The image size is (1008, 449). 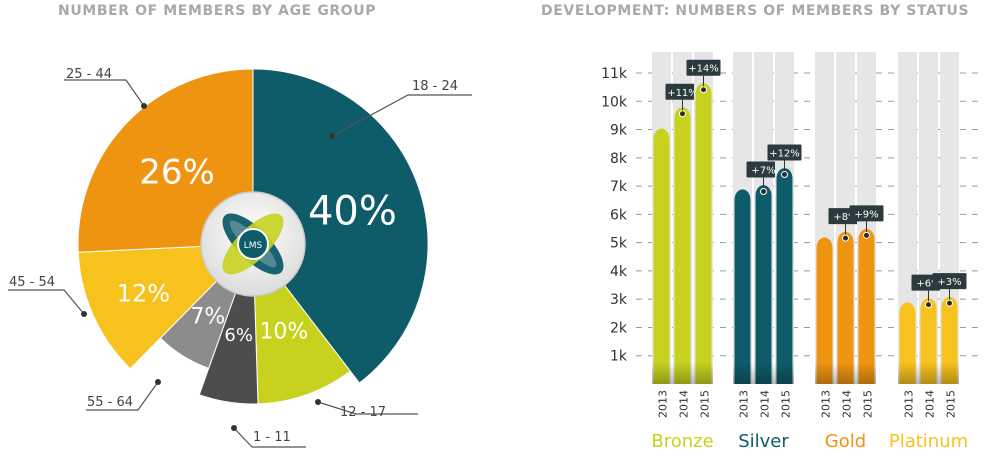 What do you see at coordinates (744, 404) in the screenshot?
I see `year-label-silver-2013: 2013` at bounding box center [744, 404].